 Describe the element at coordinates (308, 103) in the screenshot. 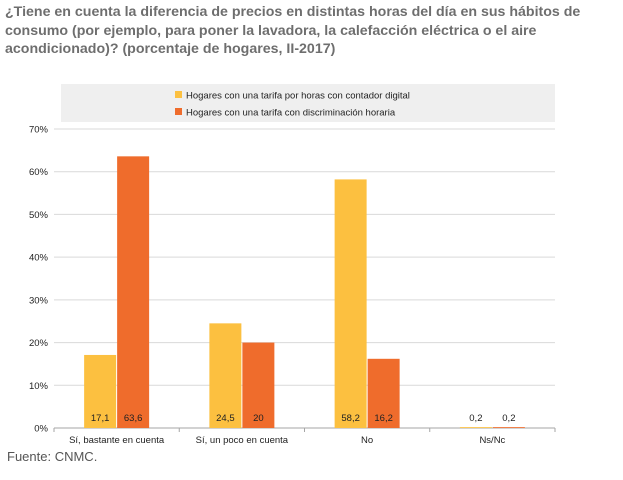

I see `legend-box` at that location.